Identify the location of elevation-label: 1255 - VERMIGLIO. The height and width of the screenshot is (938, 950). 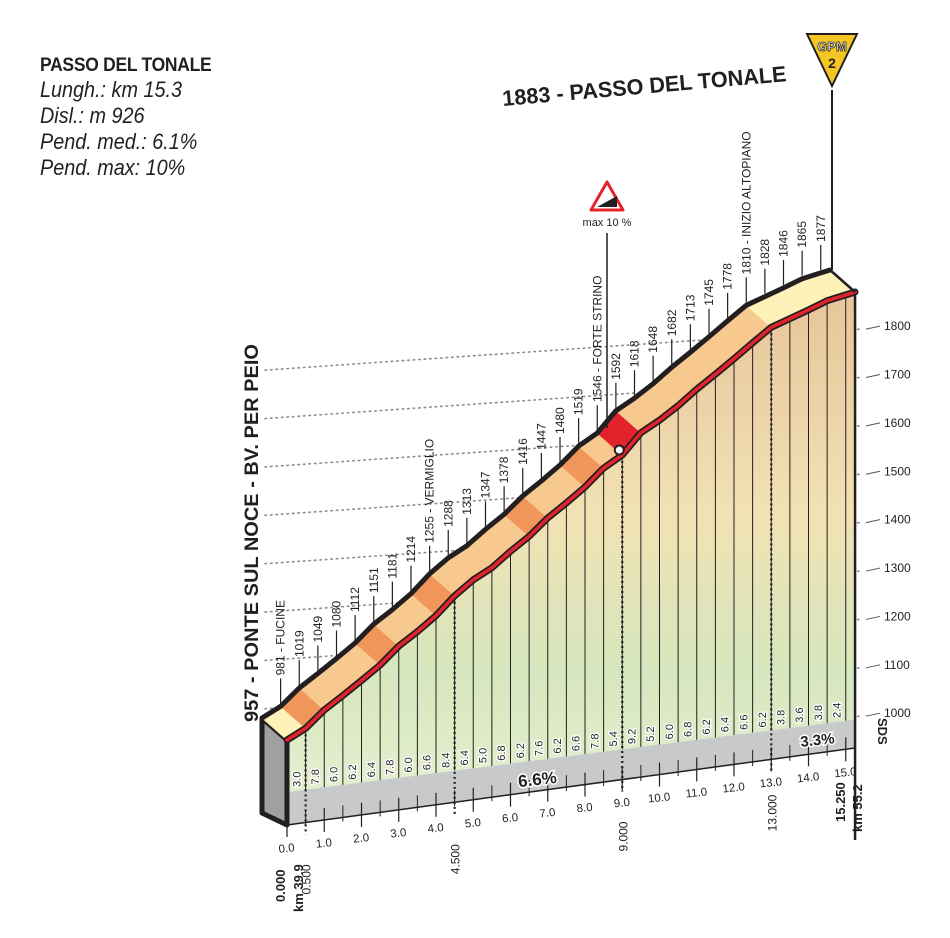
(430, 491).